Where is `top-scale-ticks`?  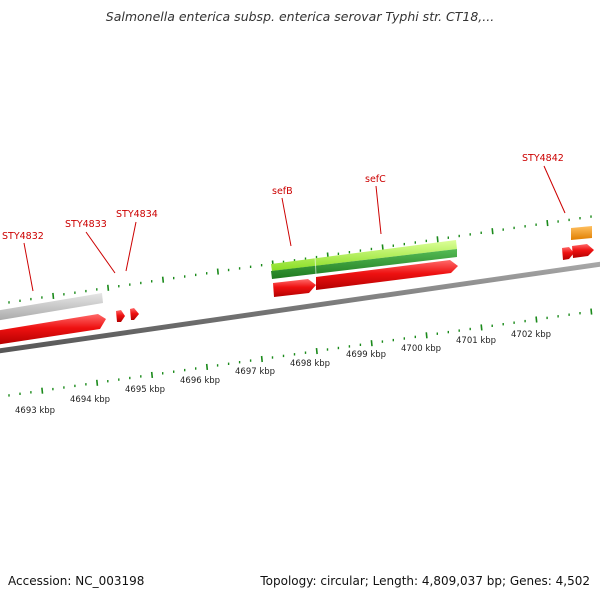 top-scale-ticks is located at coordinates (300, 259).